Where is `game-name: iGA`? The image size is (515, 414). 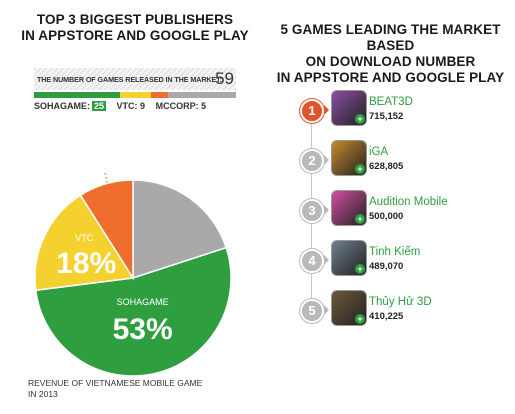 game-name: iGA is located at coordinates (379, 152).